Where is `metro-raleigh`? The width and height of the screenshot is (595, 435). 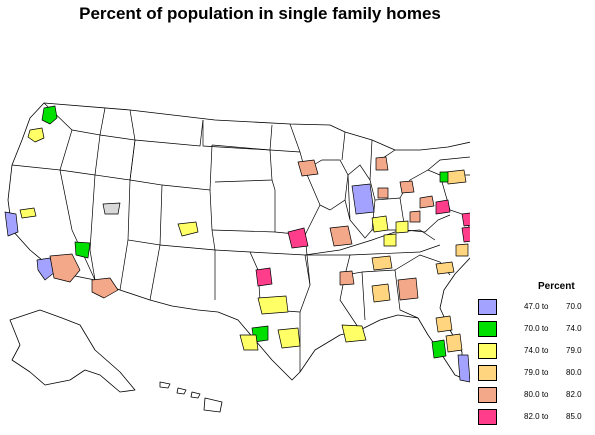 metro-raleigh is located at coordinates (462, 250).